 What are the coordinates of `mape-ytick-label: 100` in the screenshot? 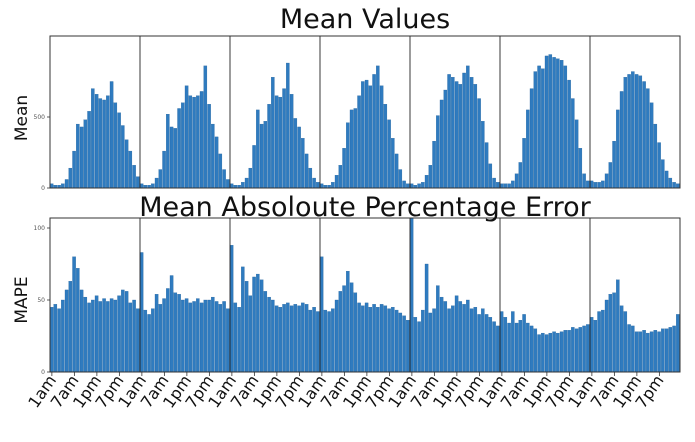 It's located at (40, 228).